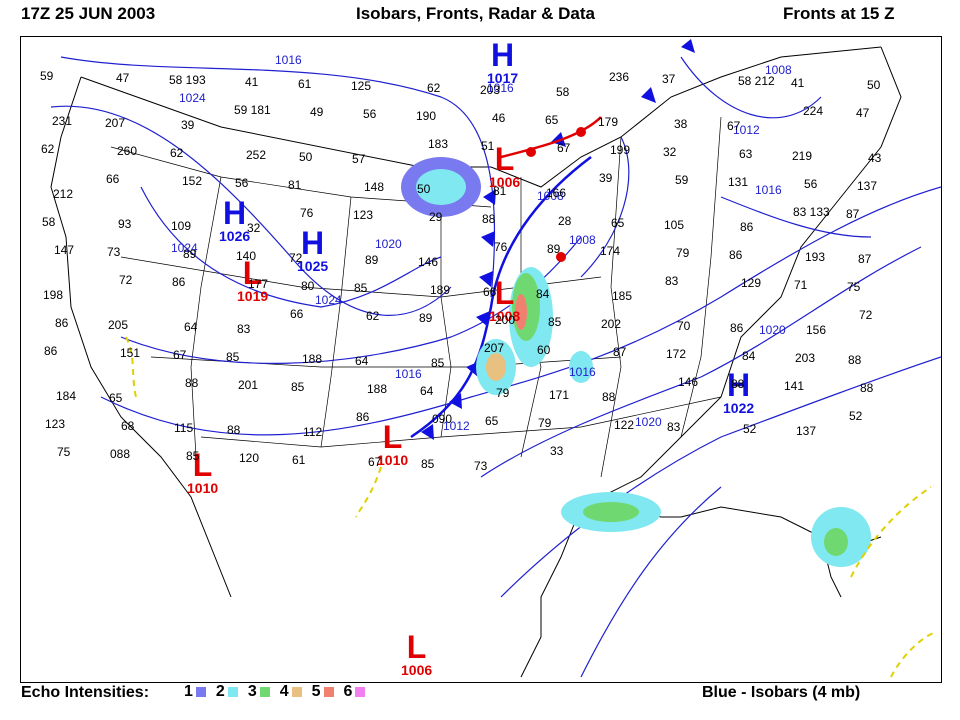 This screenshot has height=720, width=960. Describe the element at coordinates (190, 254) in the screenshot. I see `station-obs-value: 89` at that location.